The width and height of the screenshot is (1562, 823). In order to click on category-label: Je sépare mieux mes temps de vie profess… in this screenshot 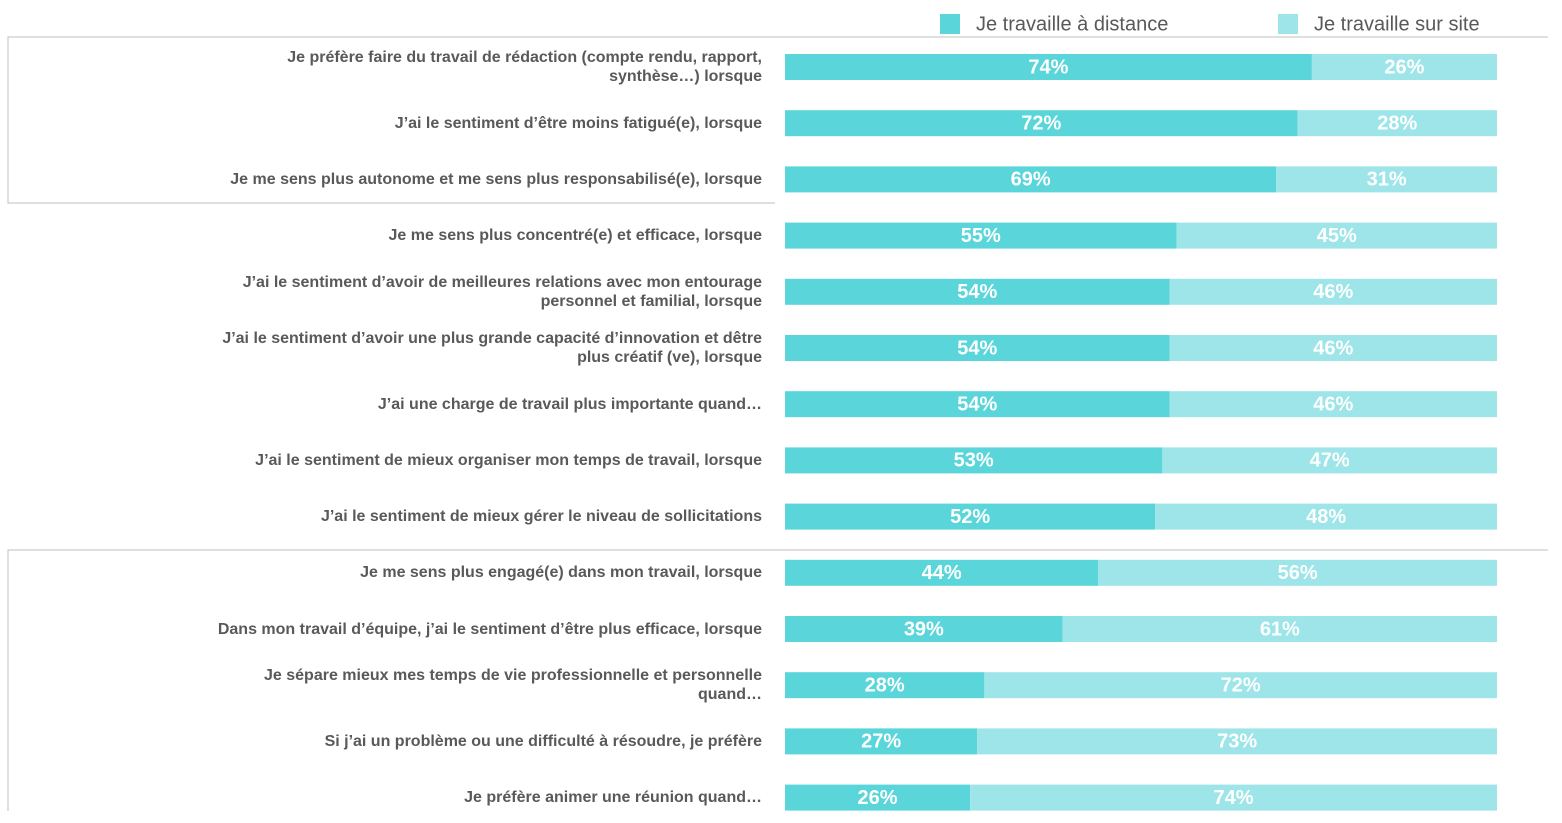, I will do `click(513, 685)`.